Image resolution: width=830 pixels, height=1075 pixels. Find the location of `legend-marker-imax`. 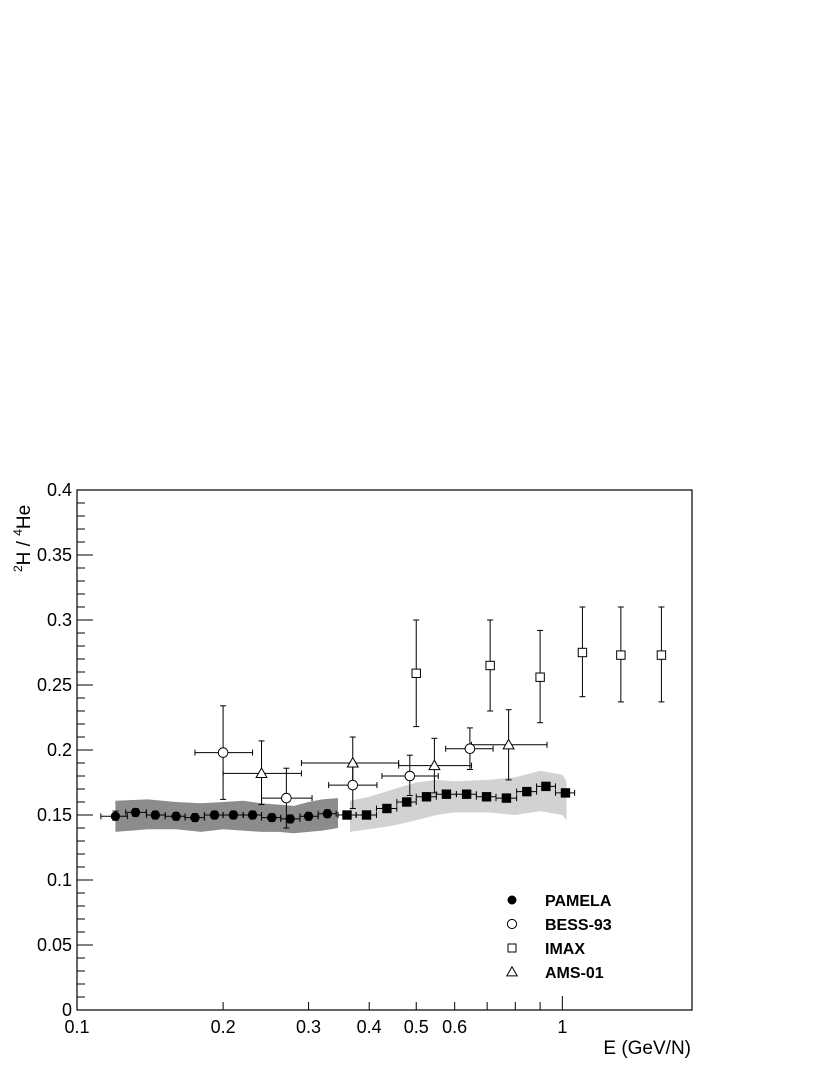

legend-marker-imax is located at coordinates (512, 948).